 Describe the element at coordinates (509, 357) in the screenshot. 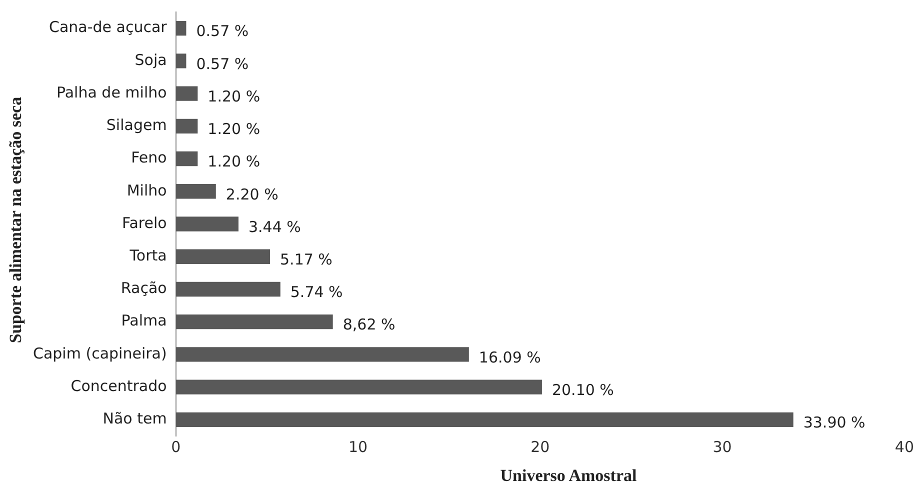

I see `data-label: 16.09 %` at that location.